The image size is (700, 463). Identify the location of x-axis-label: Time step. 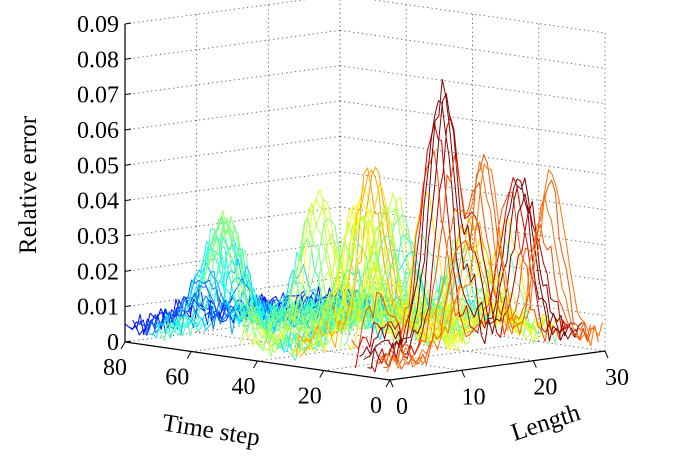
(210, 431).